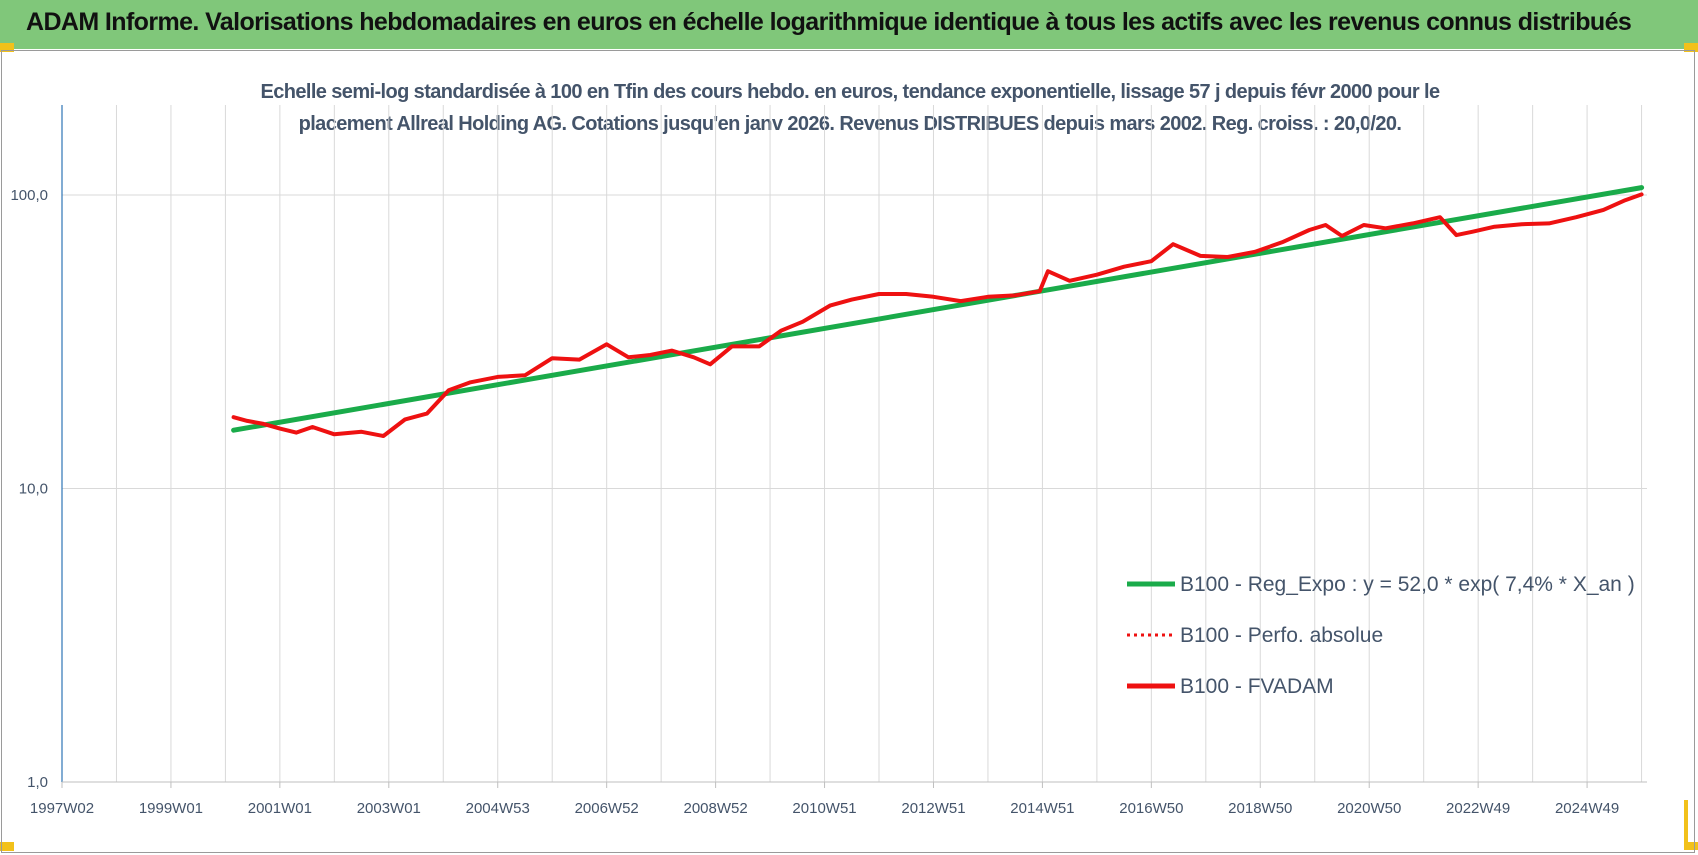  Describe the element at coordinates (7, 846) in the screenshot. I see `corner-marker-bottom-left` at that location.